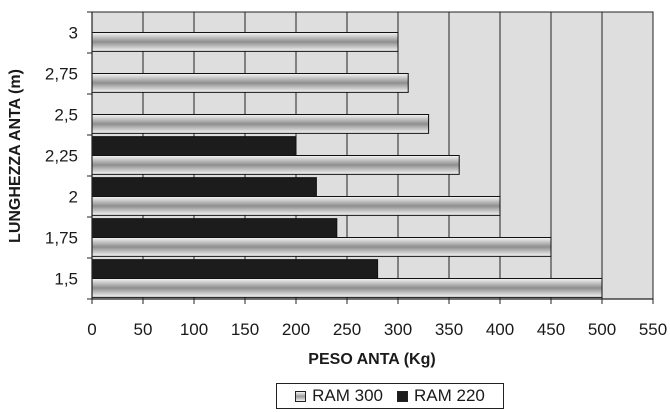 This screenshot has width=670, height=412. I want to click on x-tick-label: 350, so click(449, 329).